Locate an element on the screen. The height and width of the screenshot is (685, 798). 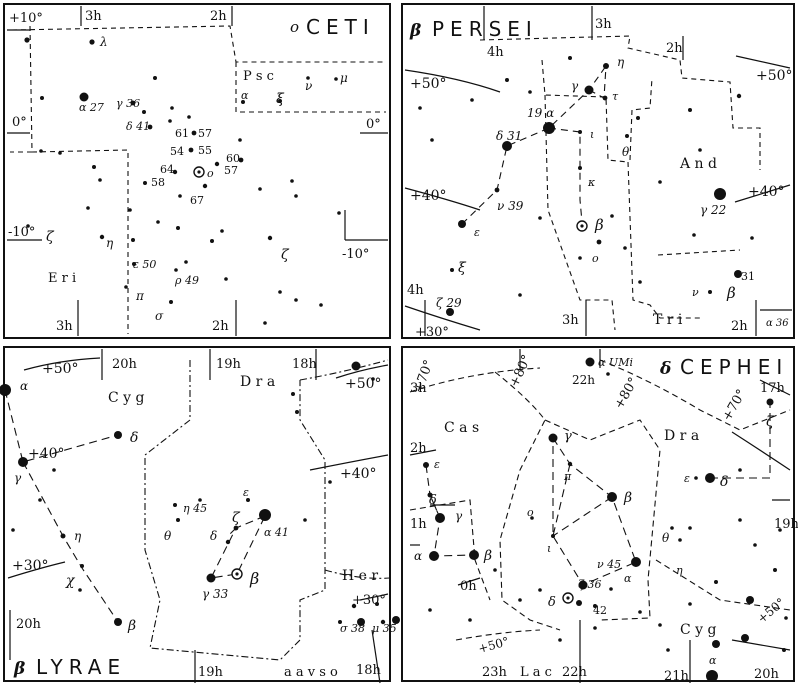
ceti-psc: P s c is located at coordinates (258, 76).